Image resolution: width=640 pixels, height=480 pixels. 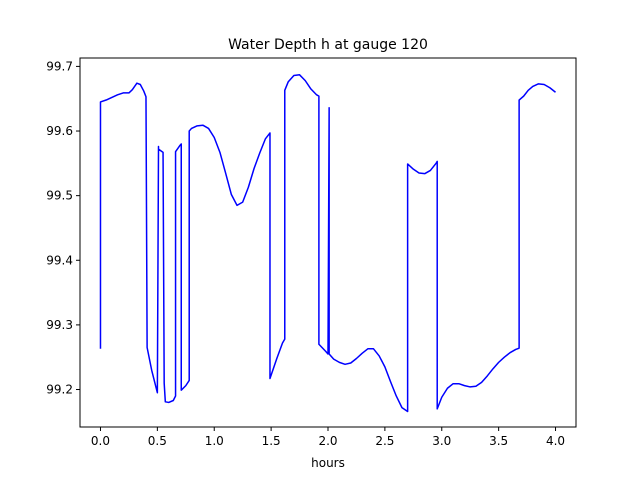 What do you see at coordinates (498, 441) in the screenshot?
I see `x-tick-label: 3.5` at bounding box center [498, 441].